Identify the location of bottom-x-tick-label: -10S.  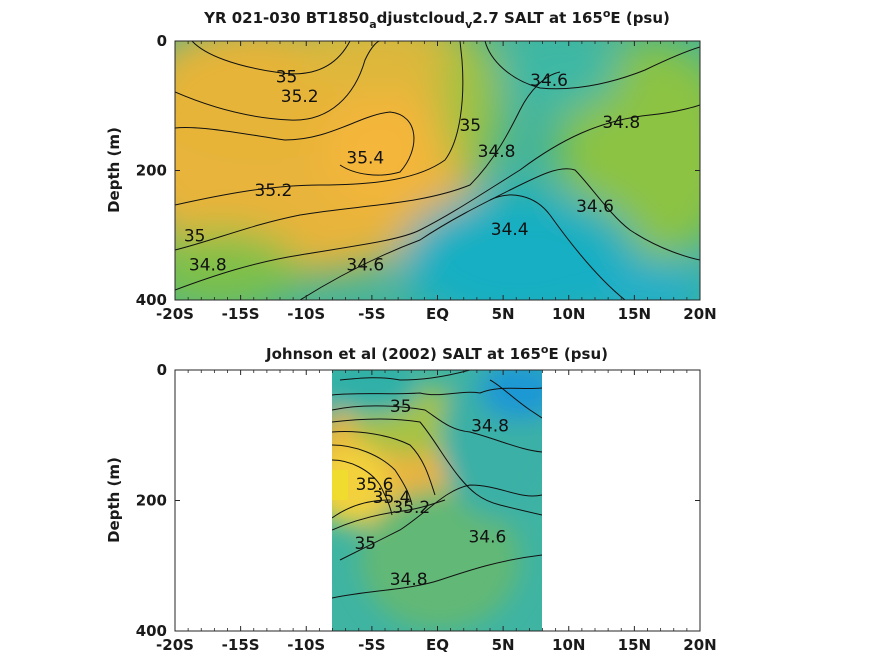
(306, 645).